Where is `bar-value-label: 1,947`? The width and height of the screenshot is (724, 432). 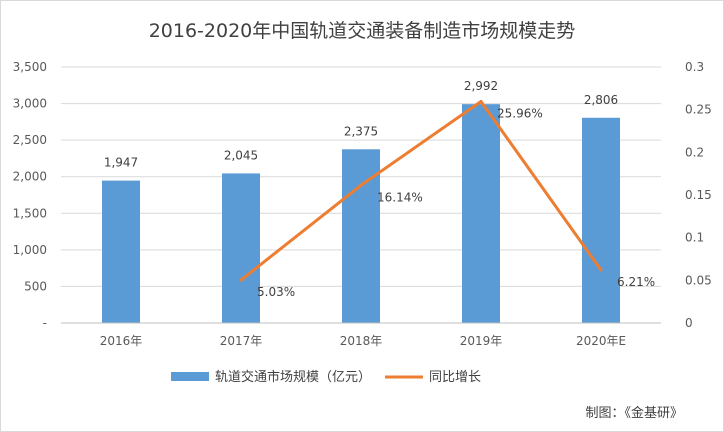
bar-value-label: 1,947 is located at coordinates (121, 163).